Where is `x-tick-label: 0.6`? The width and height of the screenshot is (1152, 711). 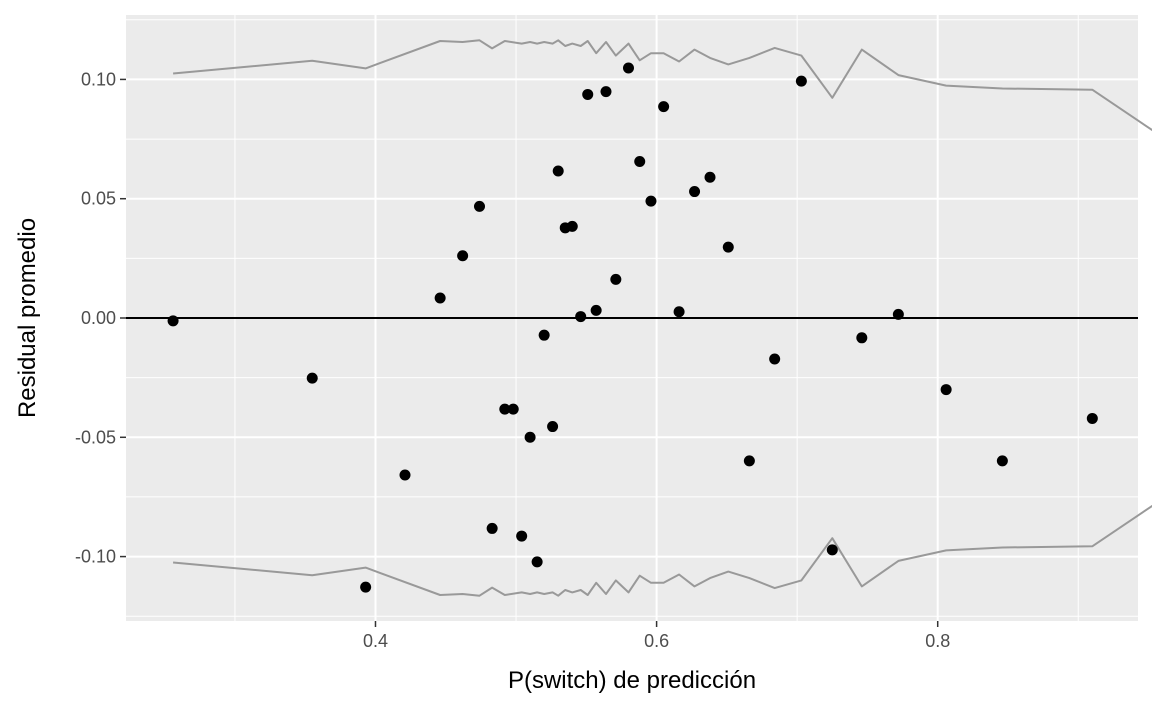
x-tick-label: 0.6 is located at coordinates (656, 641).